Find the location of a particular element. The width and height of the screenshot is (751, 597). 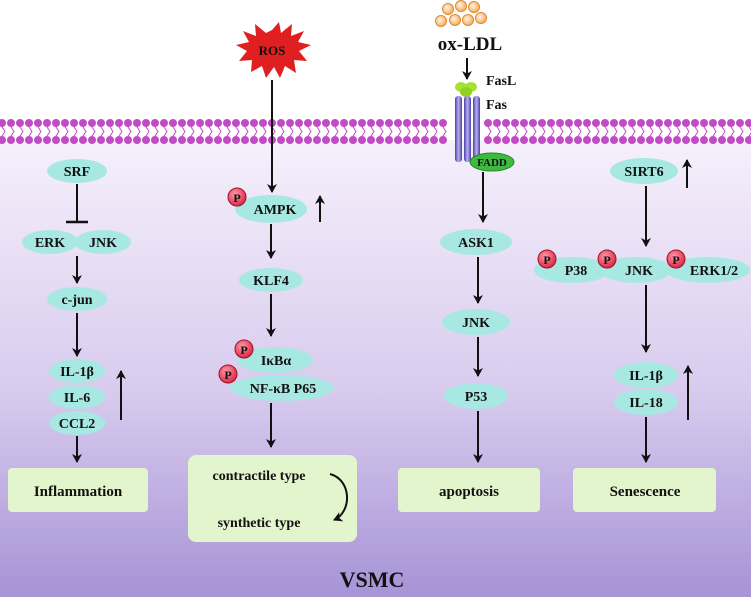

node-il6-label: IL-6 is located at coordinates (77, 398).